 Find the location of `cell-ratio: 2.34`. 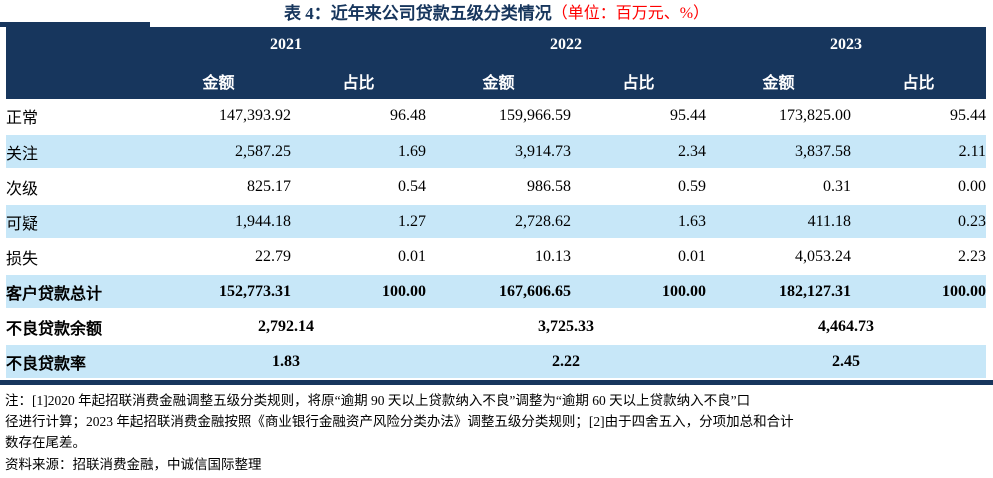

cell-ratio: 2.34 is located at coordinates (638, 152).